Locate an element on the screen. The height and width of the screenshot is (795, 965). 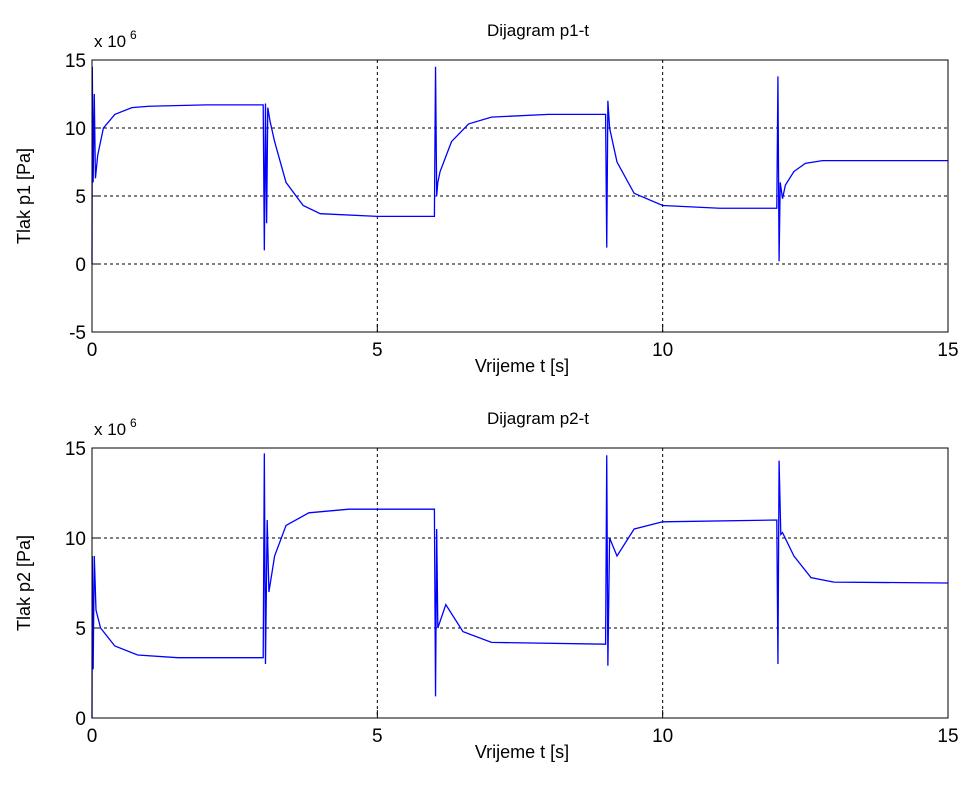
chart-title: Dijagram p1-t is located at coordinates (538, 30).